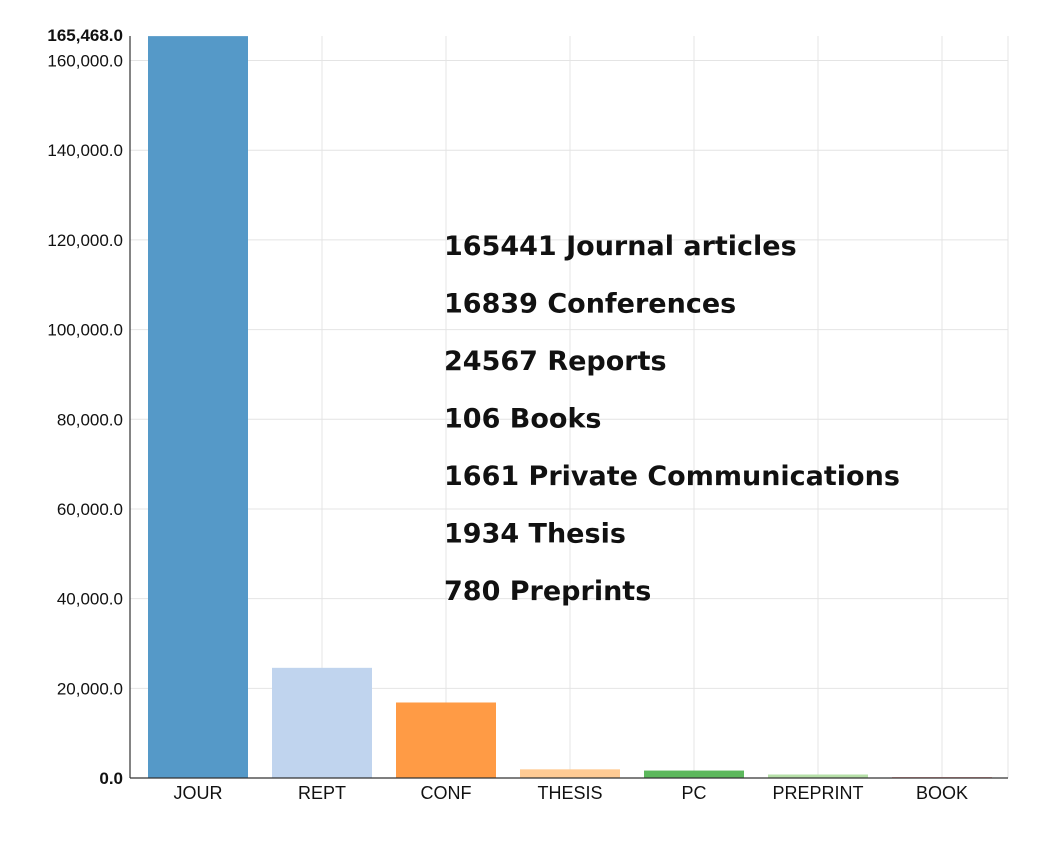  I want to click on bar-thesis, so click(570, 773).